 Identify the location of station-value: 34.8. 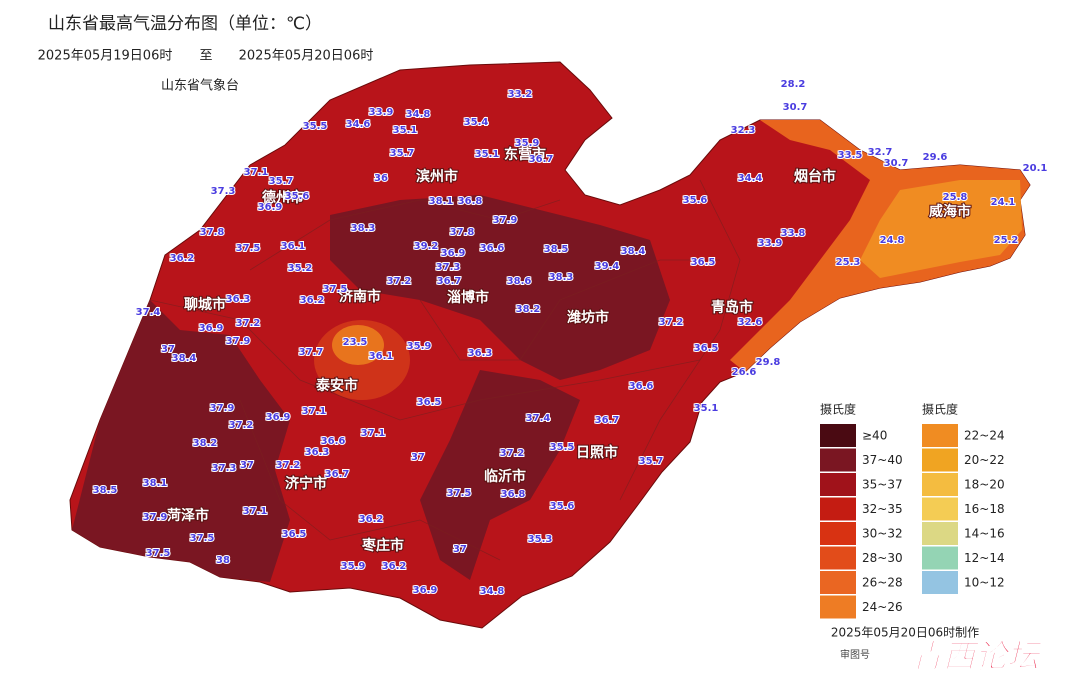
(418, 114).